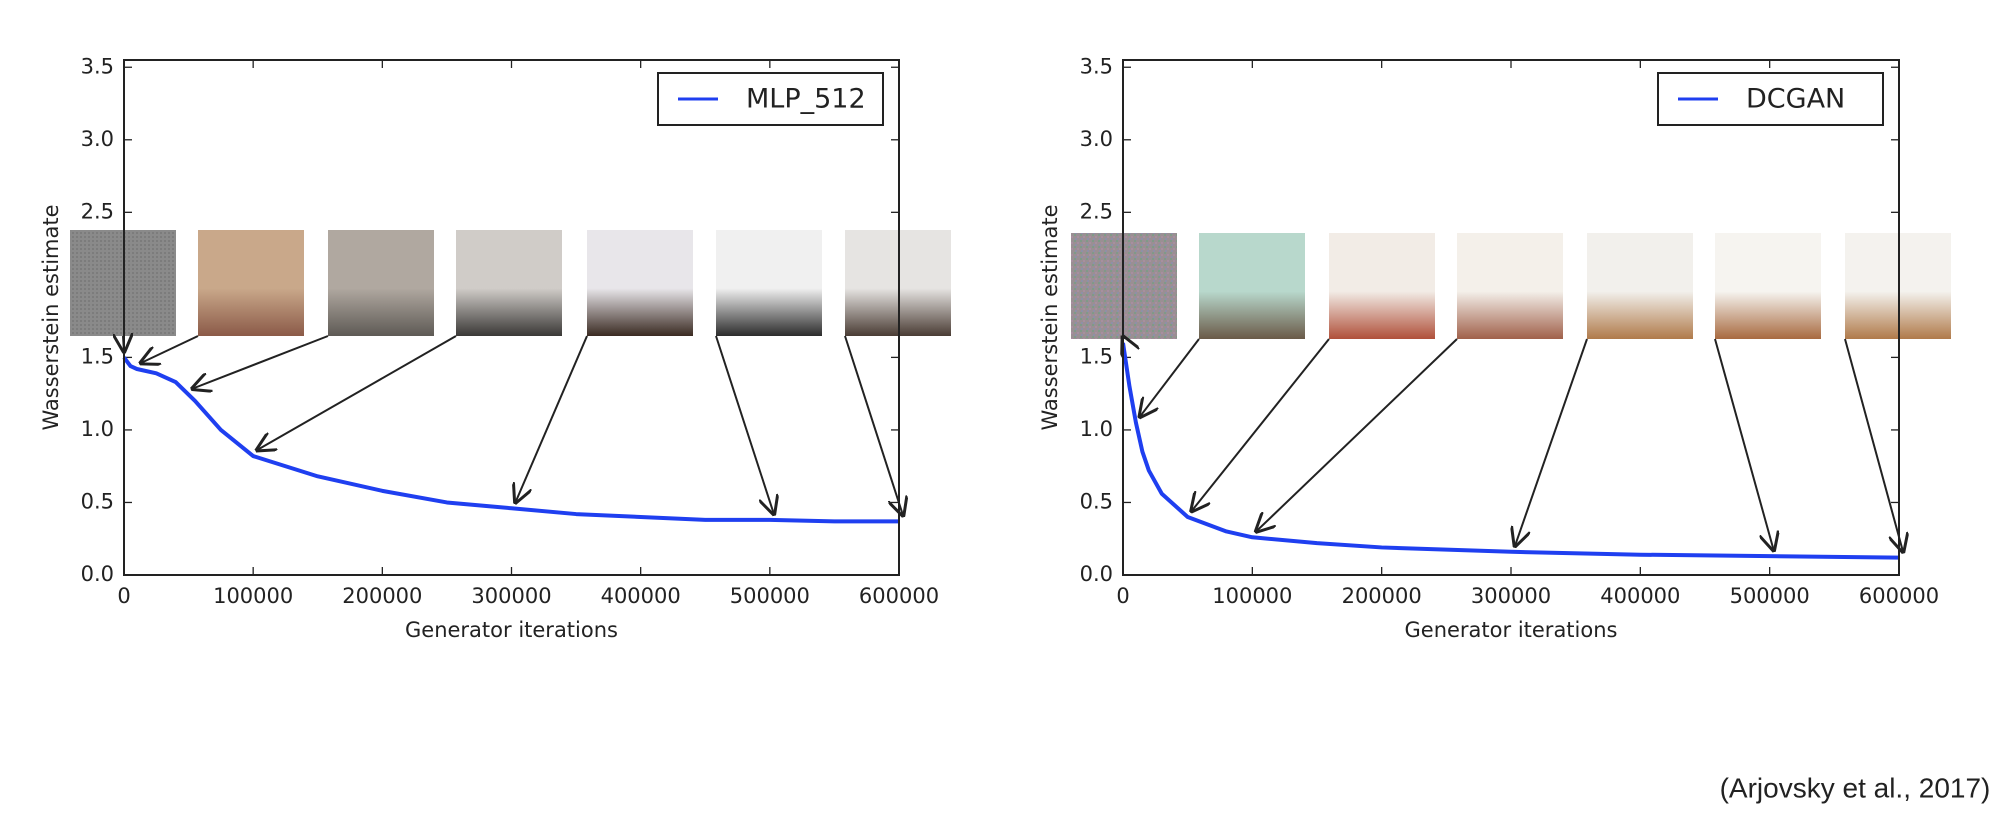  I want to click on citation: (Arjovsky et al., 2017), so click(1855, 787).